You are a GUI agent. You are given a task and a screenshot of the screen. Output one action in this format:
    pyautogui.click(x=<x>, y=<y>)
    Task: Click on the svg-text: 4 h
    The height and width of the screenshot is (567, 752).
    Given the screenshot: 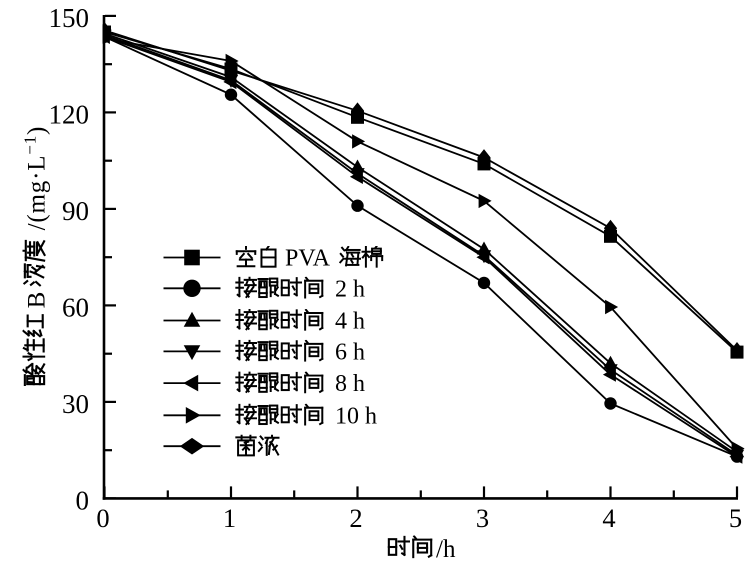 What is the action you would take?
    pyautogui.click(x=350, y=322)
    